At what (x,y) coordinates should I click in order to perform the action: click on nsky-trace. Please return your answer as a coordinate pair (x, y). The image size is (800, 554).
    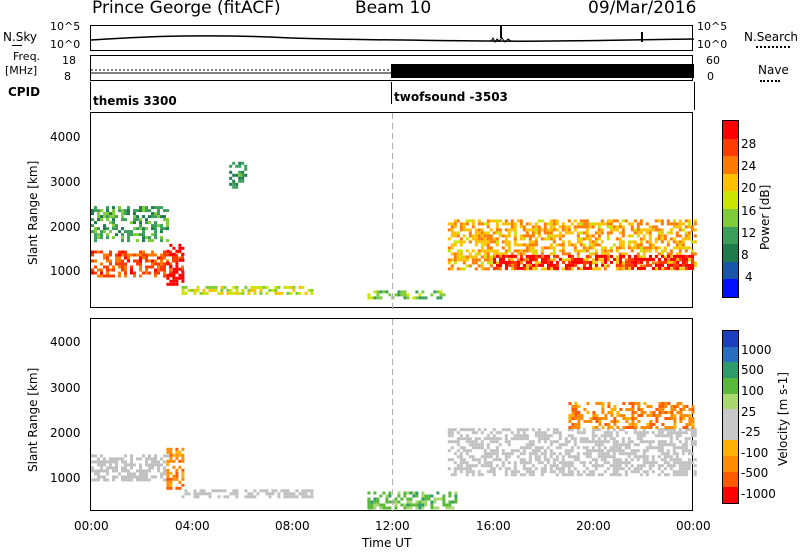
    Looking at the image, I should click on (392, 34).